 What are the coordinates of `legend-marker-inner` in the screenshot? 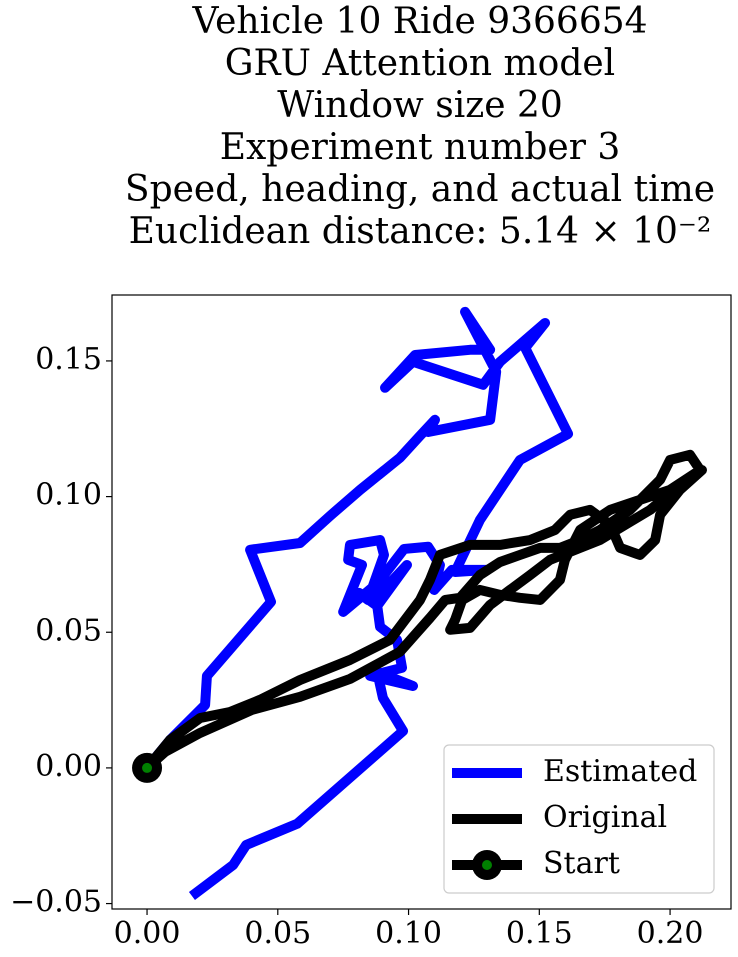 It's located at (487, 865).